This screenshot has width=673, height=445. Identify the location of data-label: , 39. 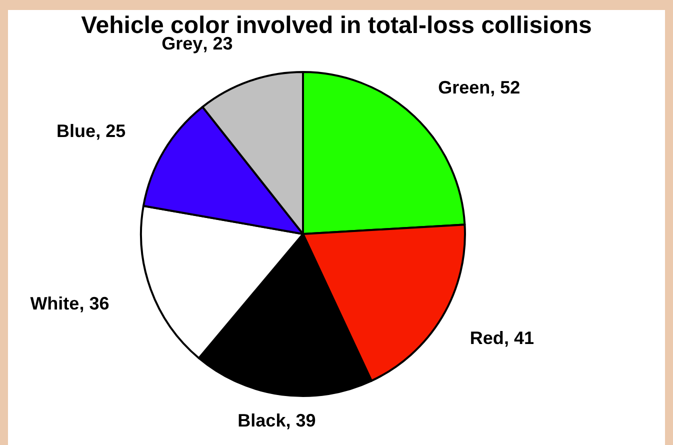
(301, 420).